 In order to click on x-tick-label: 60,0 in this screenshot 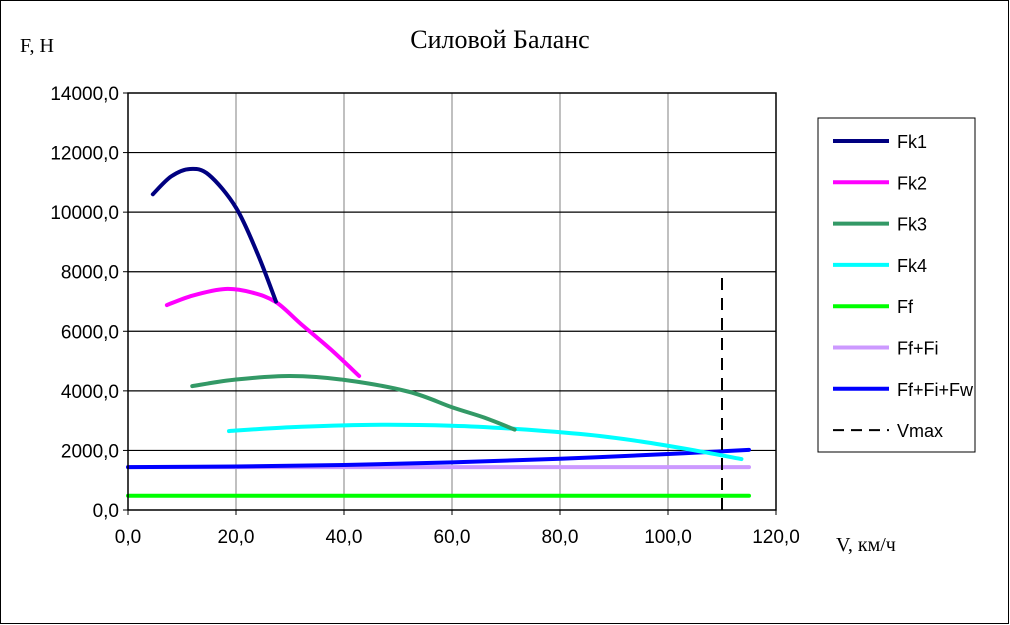, I will do `click(452, 537)`.